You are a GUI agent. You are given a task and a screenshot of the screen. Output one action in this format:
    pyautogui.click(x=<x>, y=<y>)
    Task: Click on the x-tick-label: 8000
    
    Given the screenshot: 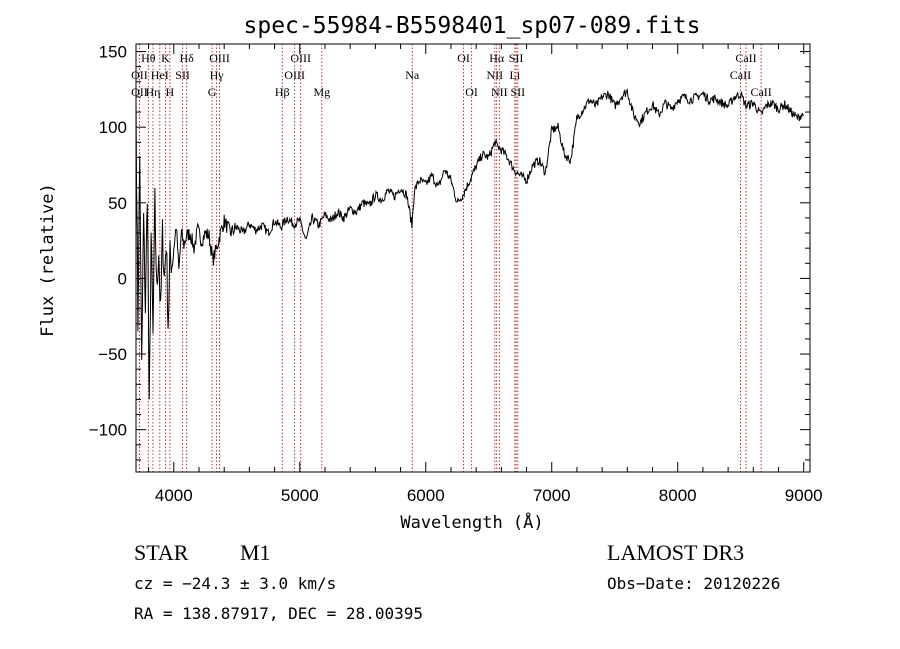 What is the action you would take?
    pyautogui.click(x=678, y=495)
    